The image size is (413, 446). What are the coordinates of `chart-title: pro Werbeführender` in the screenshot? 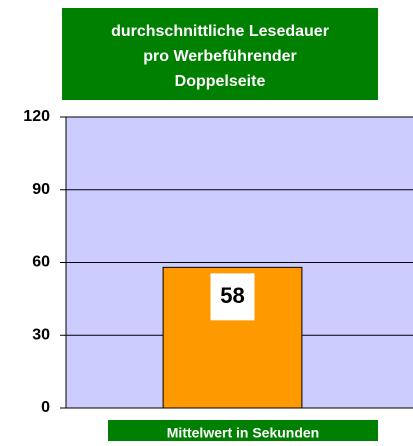 It's located at (220, 56).